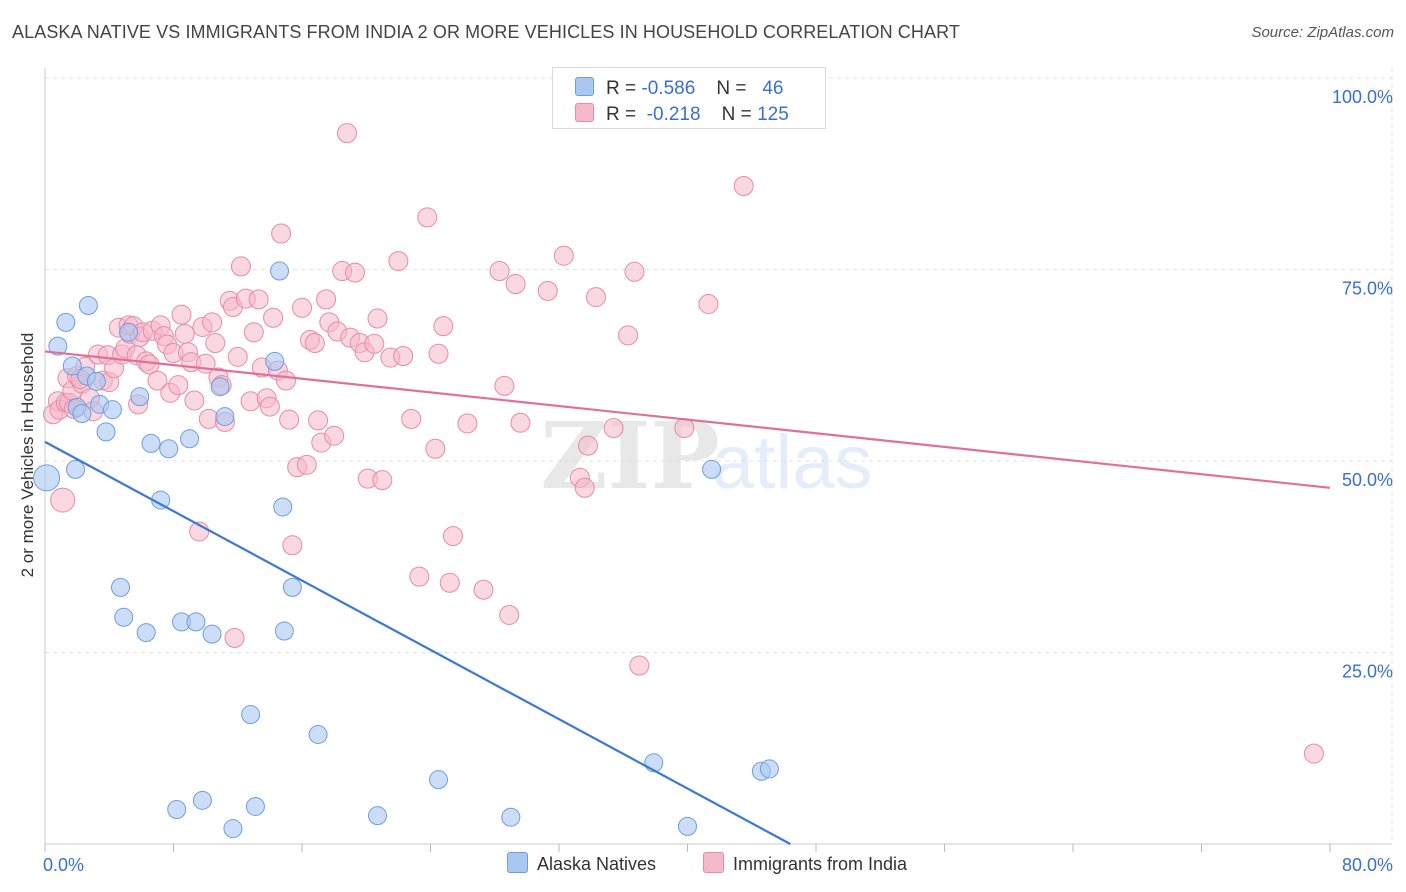 This screenshot has height=892, width=1406. What do you see at coordinates (805, 863) in the screenshot?
I see `legend-item-immigrants-from-india: Immigrants from India` at bounding box center [805, 863].